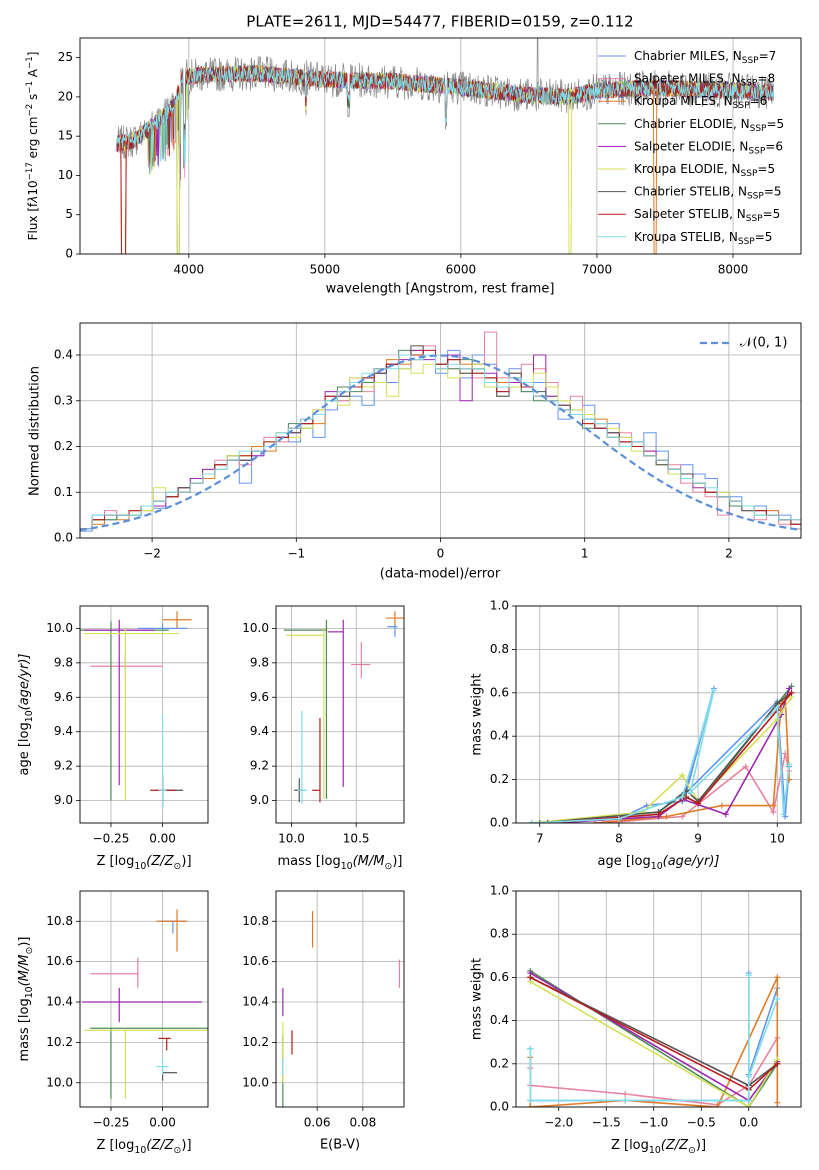  What do you see at coordinates (65, 96) in the screenshot?
I see `spectrum-ytick-label: 20` at bounding box center [65, 96].